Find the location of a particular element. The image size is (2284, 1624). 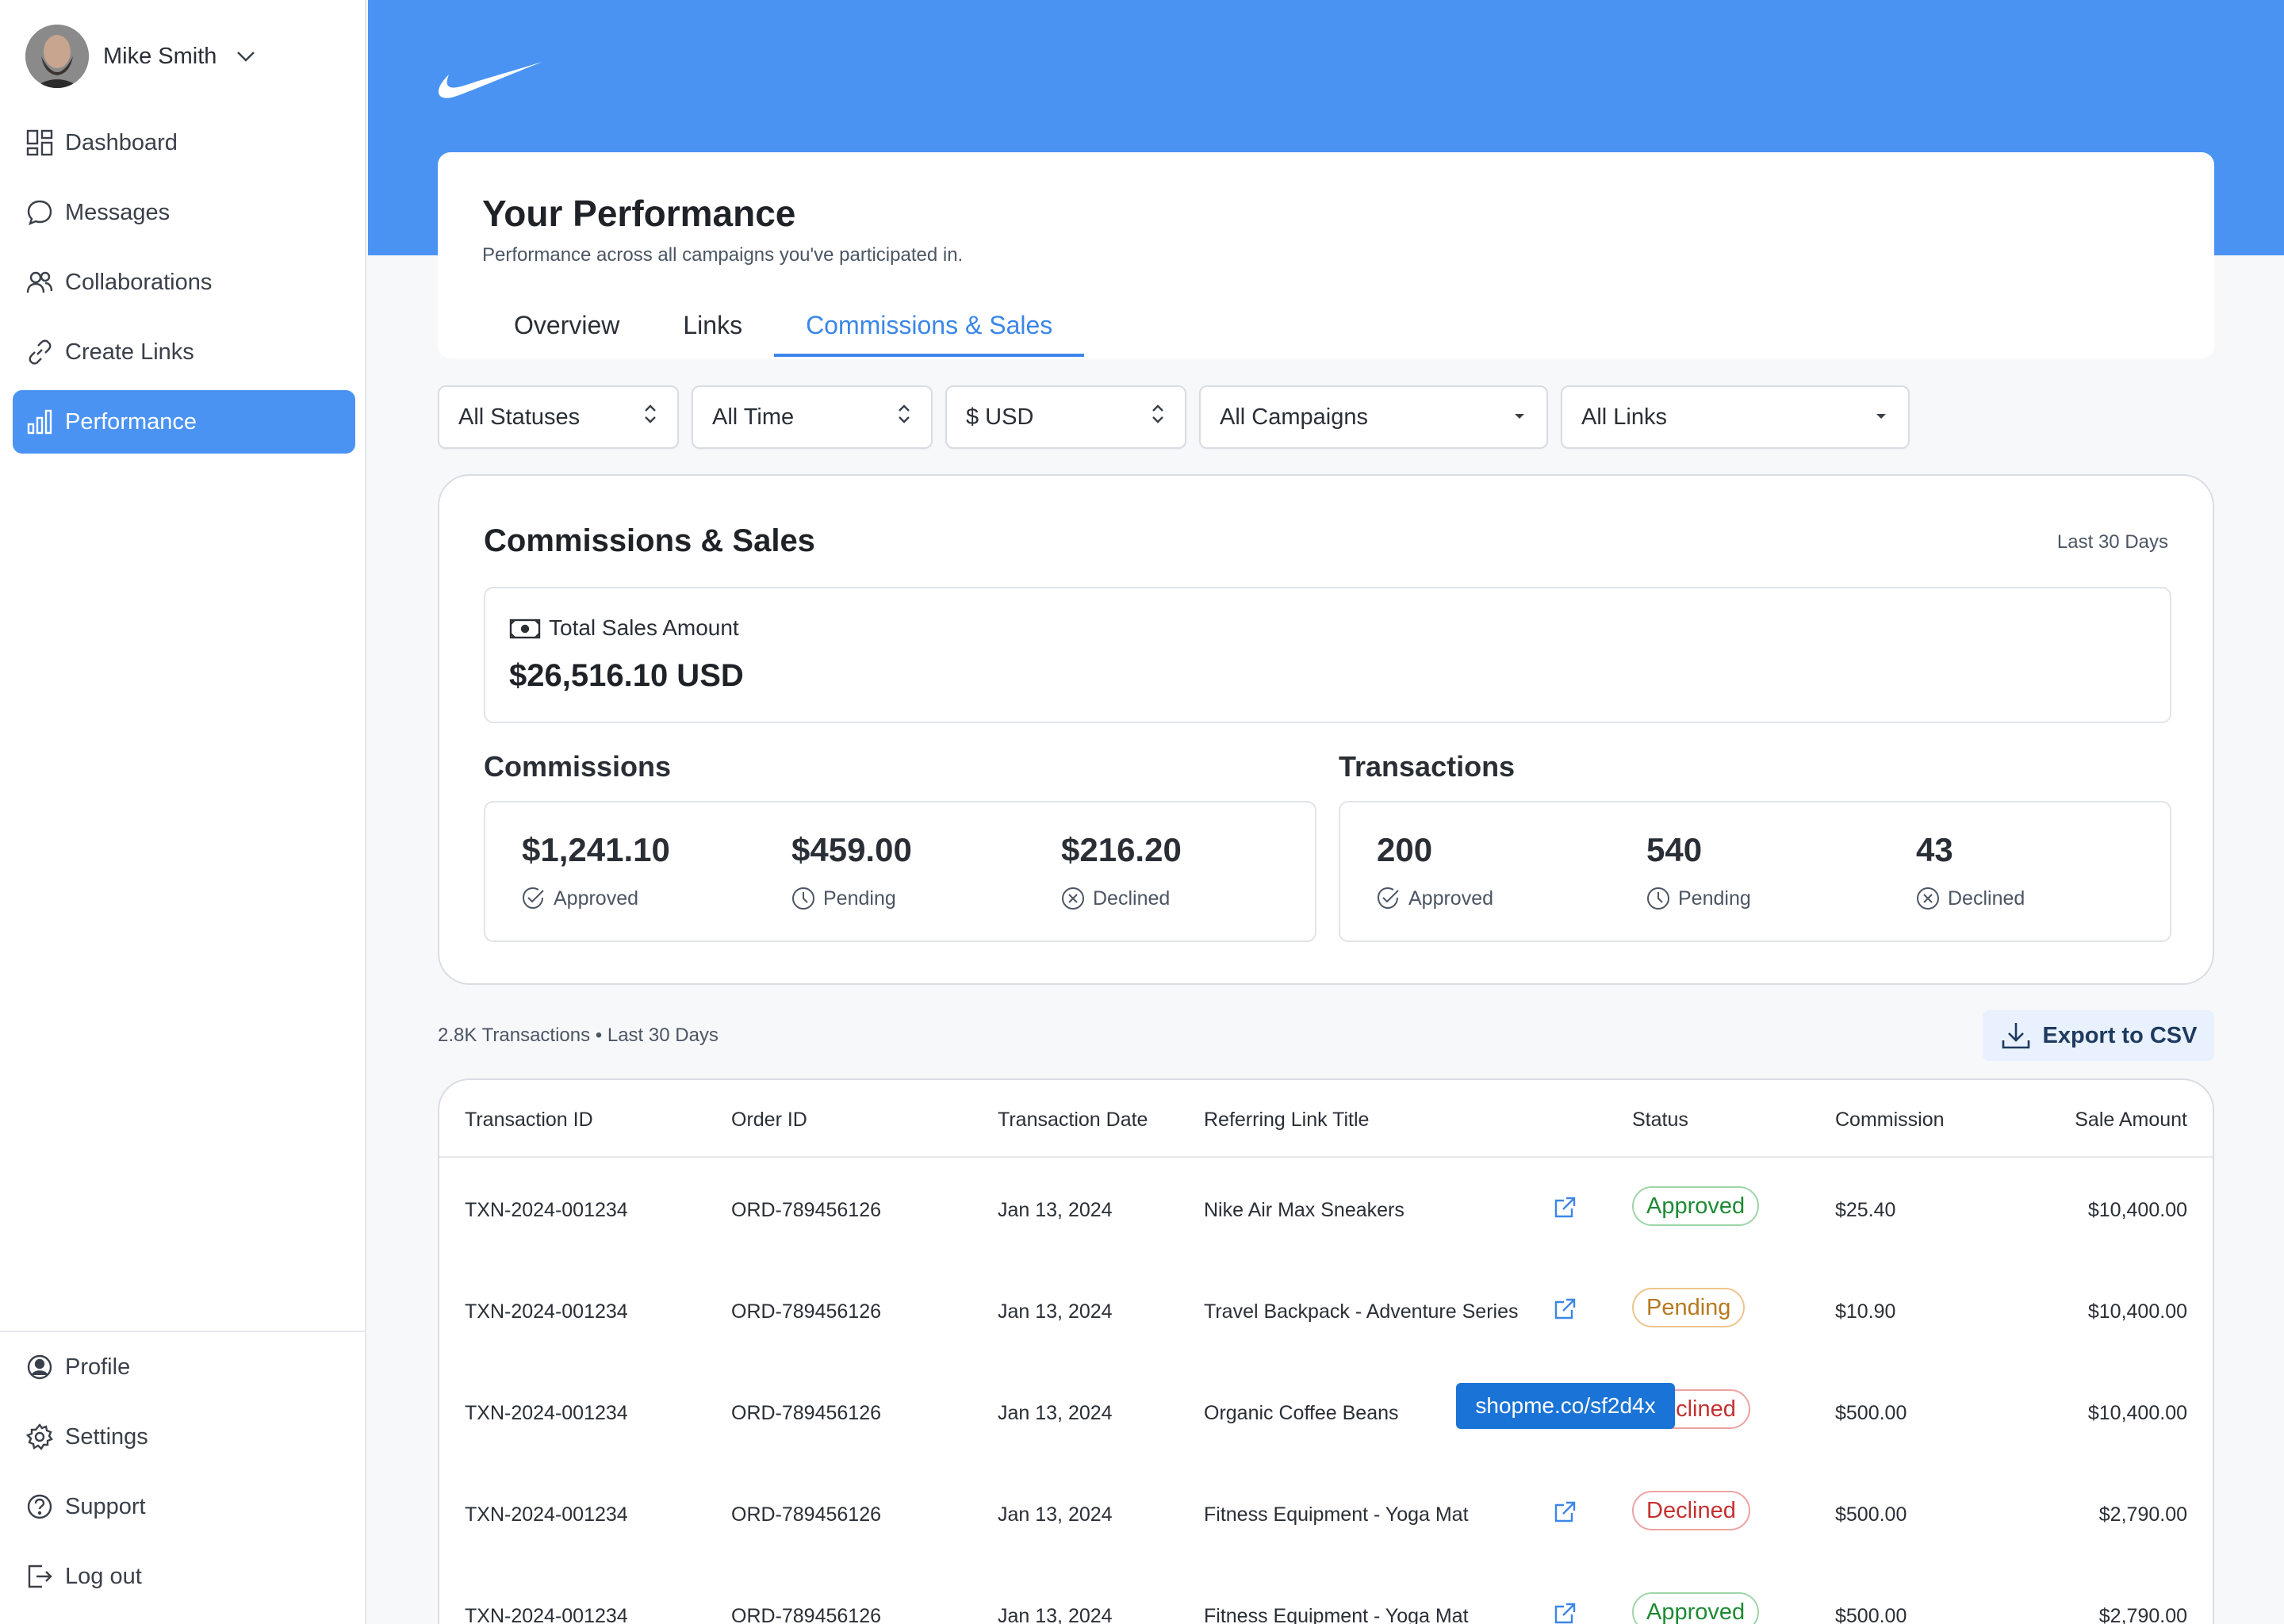

nav-item-collaborations: Collaborations is located at coordinates (184, 282).